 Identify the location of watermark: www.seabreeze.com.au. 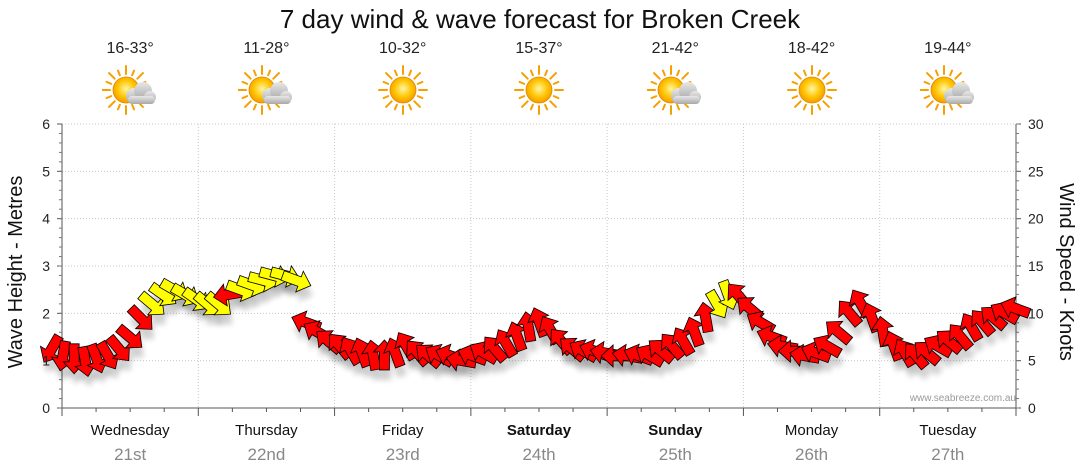
(962, 398).